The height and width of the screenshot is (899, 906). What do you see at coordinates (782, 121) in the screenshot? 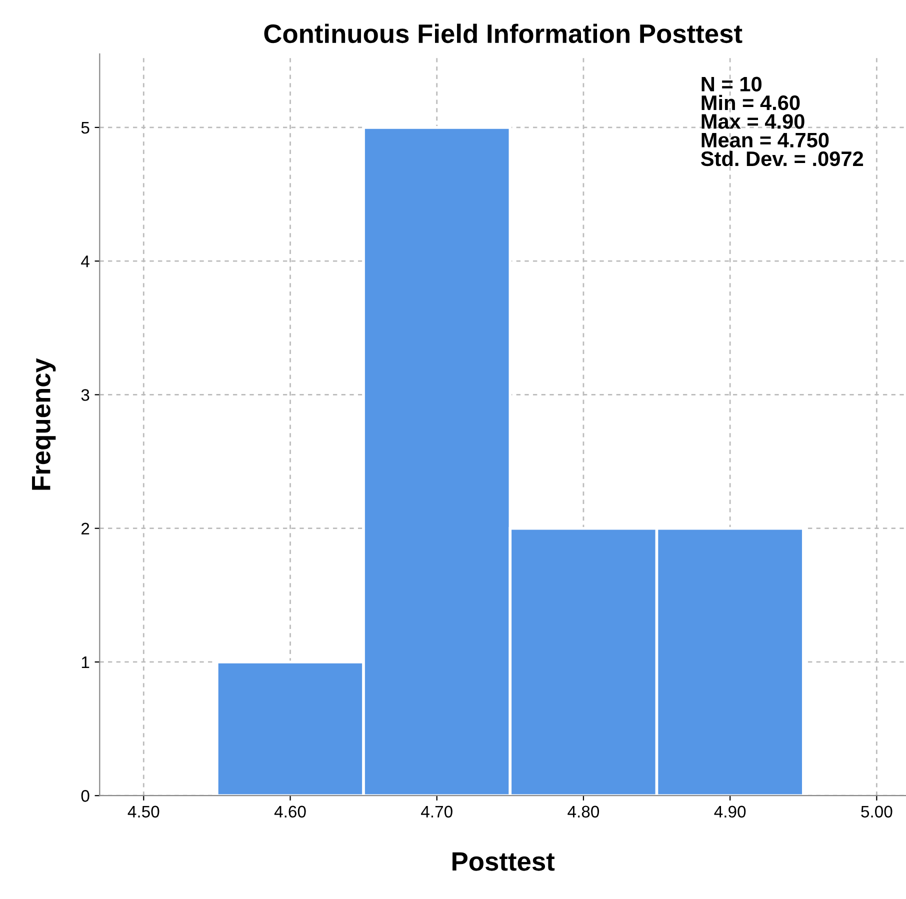
I see `annotation: N = 10 Min = 4.60 Max = 4.90 Mean = 4.750 Std. Dev. = .0972` at bounding box center [782, 121].